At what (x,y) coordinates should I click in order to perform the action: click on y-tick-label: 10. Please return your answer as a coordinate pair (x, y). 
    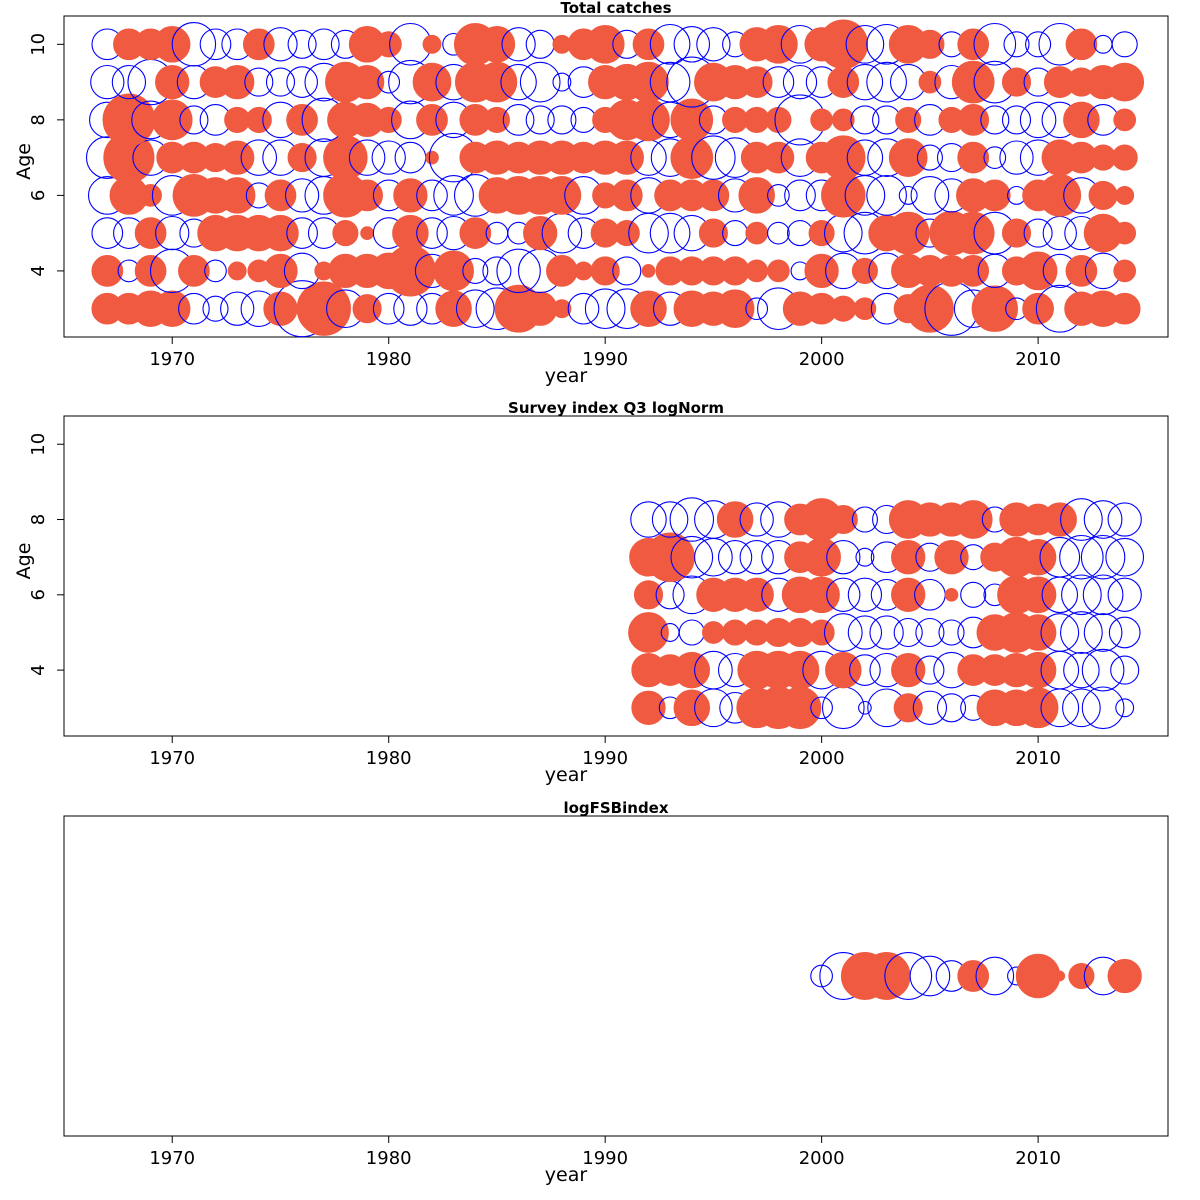
    Looking at the image, I should click on (38, 444).